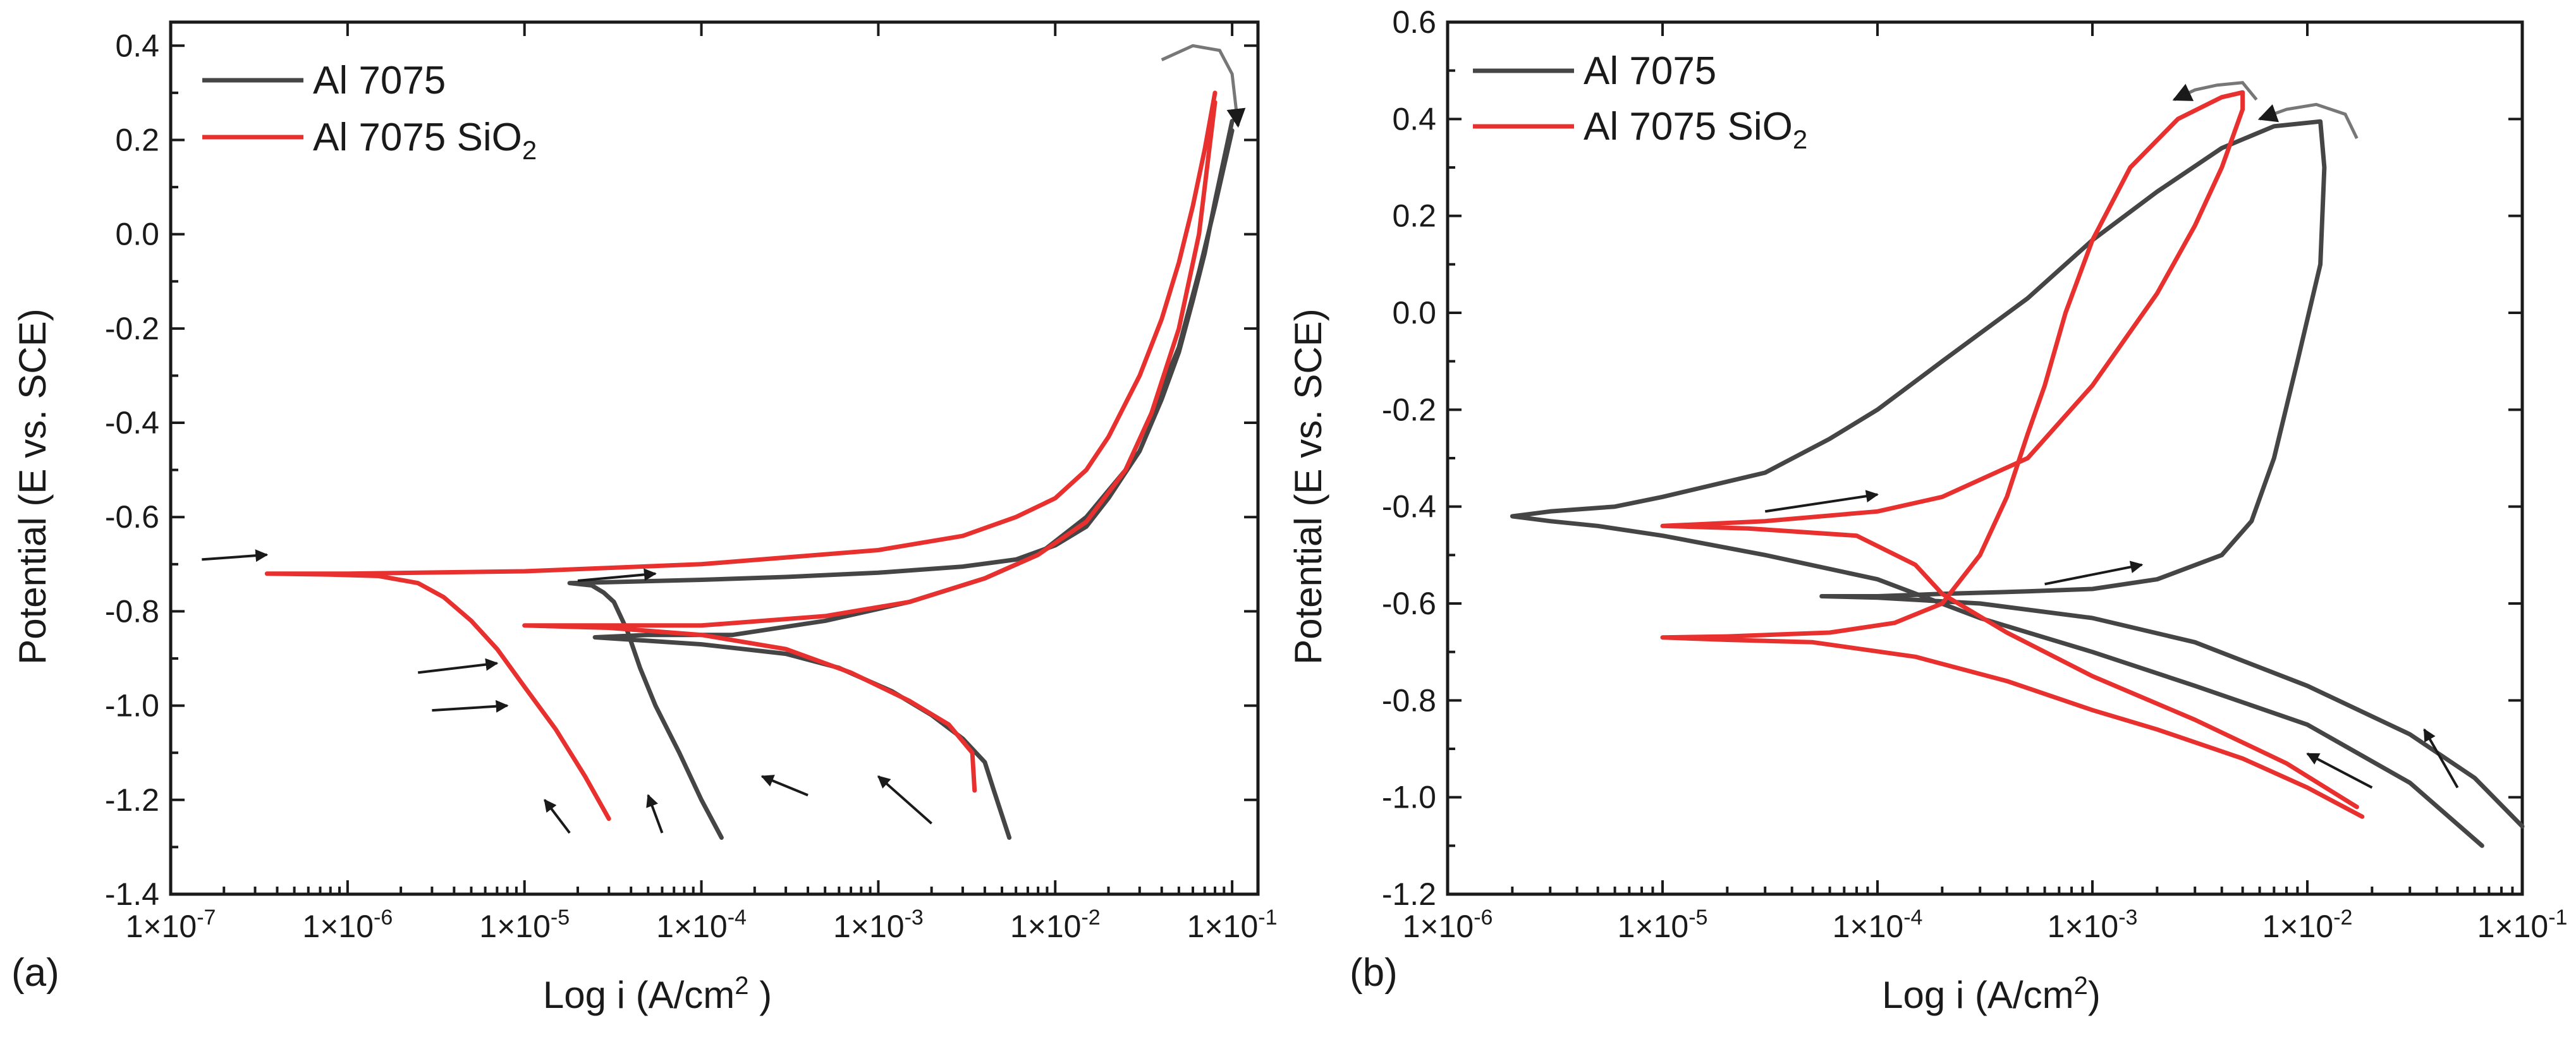 Image resolution: width=2576 pixels, height=1037 pixels. Describe the element at coordinates (132, 706) in the screenshot. I see `y-tick-label-a: -1.0` at that location.